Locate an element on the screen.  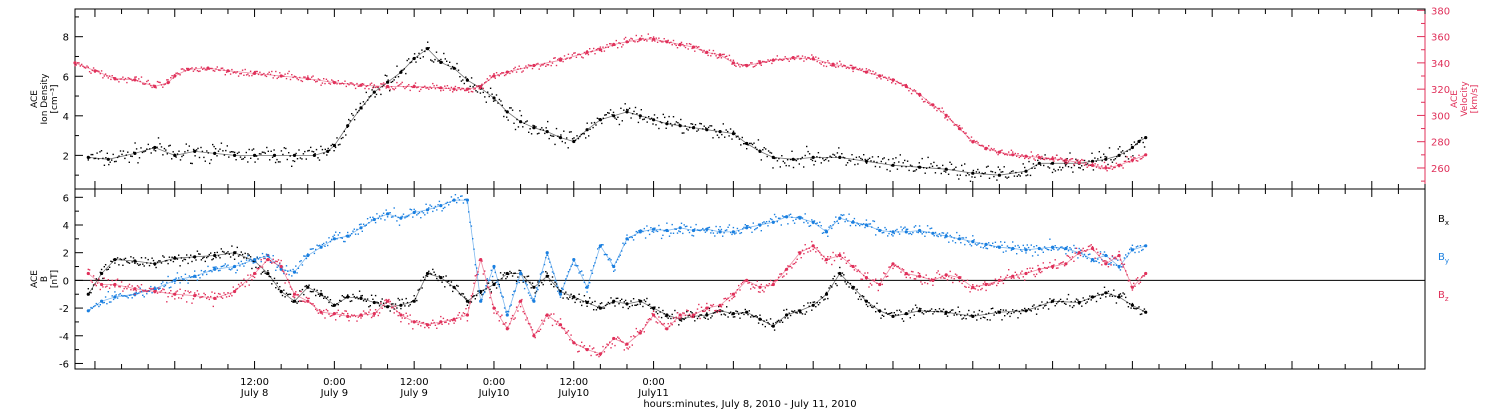
x-tick-time-2: 12:00 is located at coordinates (414, 382).